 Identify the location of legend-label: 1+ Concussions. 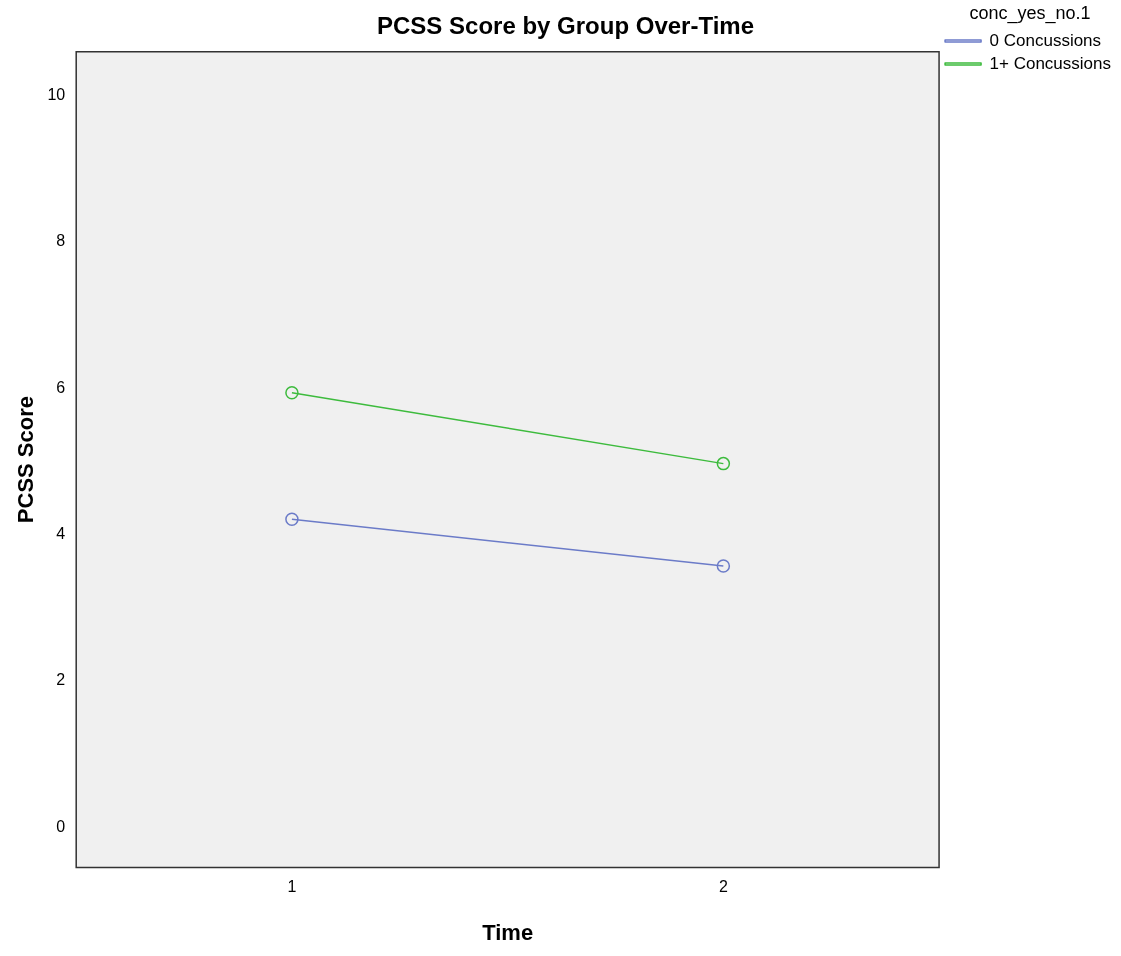
(1050, 63).